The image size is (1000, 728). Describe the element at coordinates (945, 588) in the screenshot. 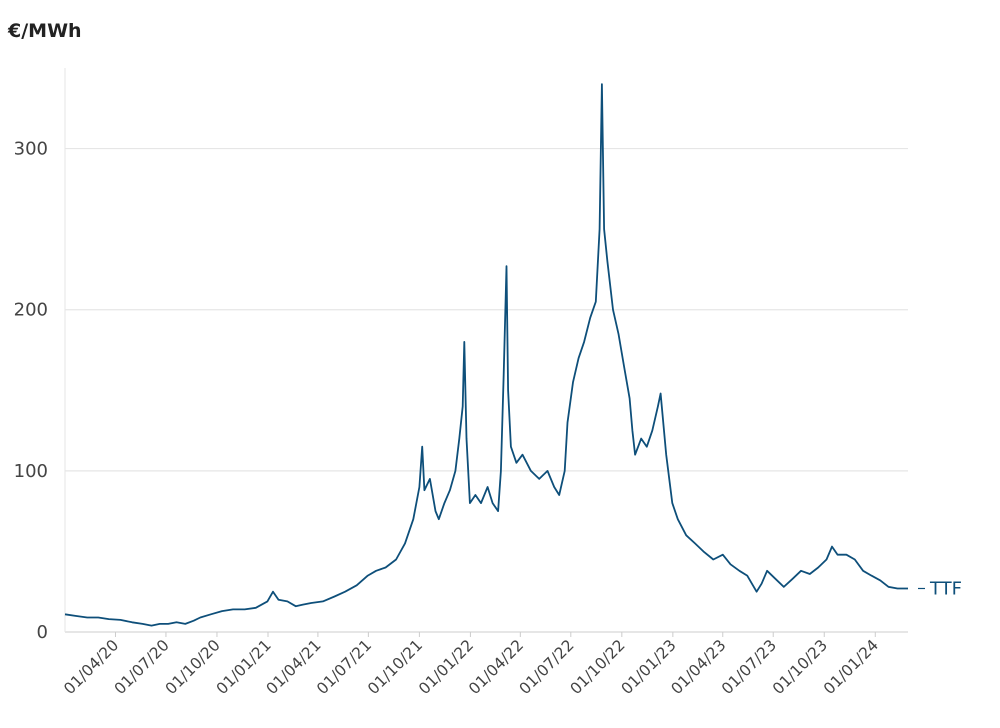

I see `series-label-ttf: TTF` at that location.